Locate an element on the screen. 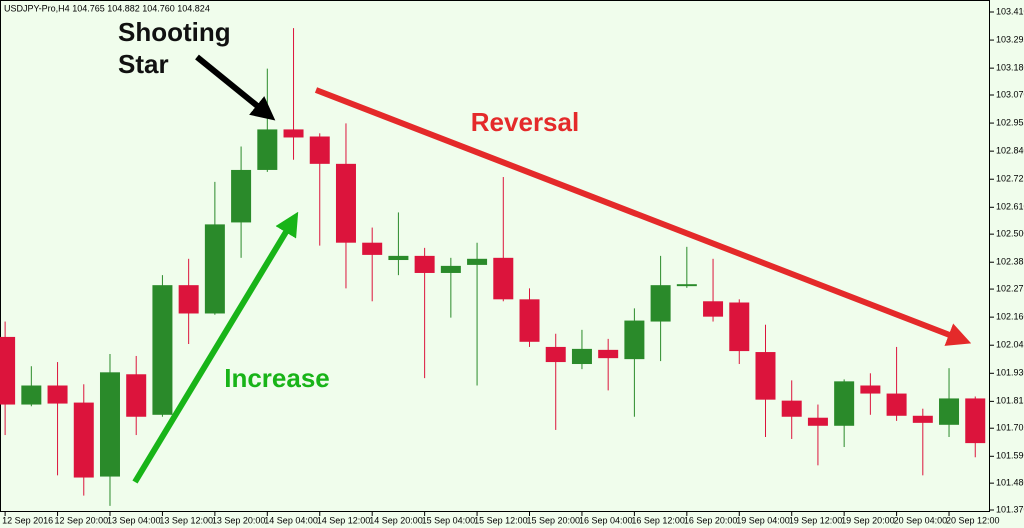  x-tick-label: 14 Sep 20:00 is located at coordinates (396, 520).